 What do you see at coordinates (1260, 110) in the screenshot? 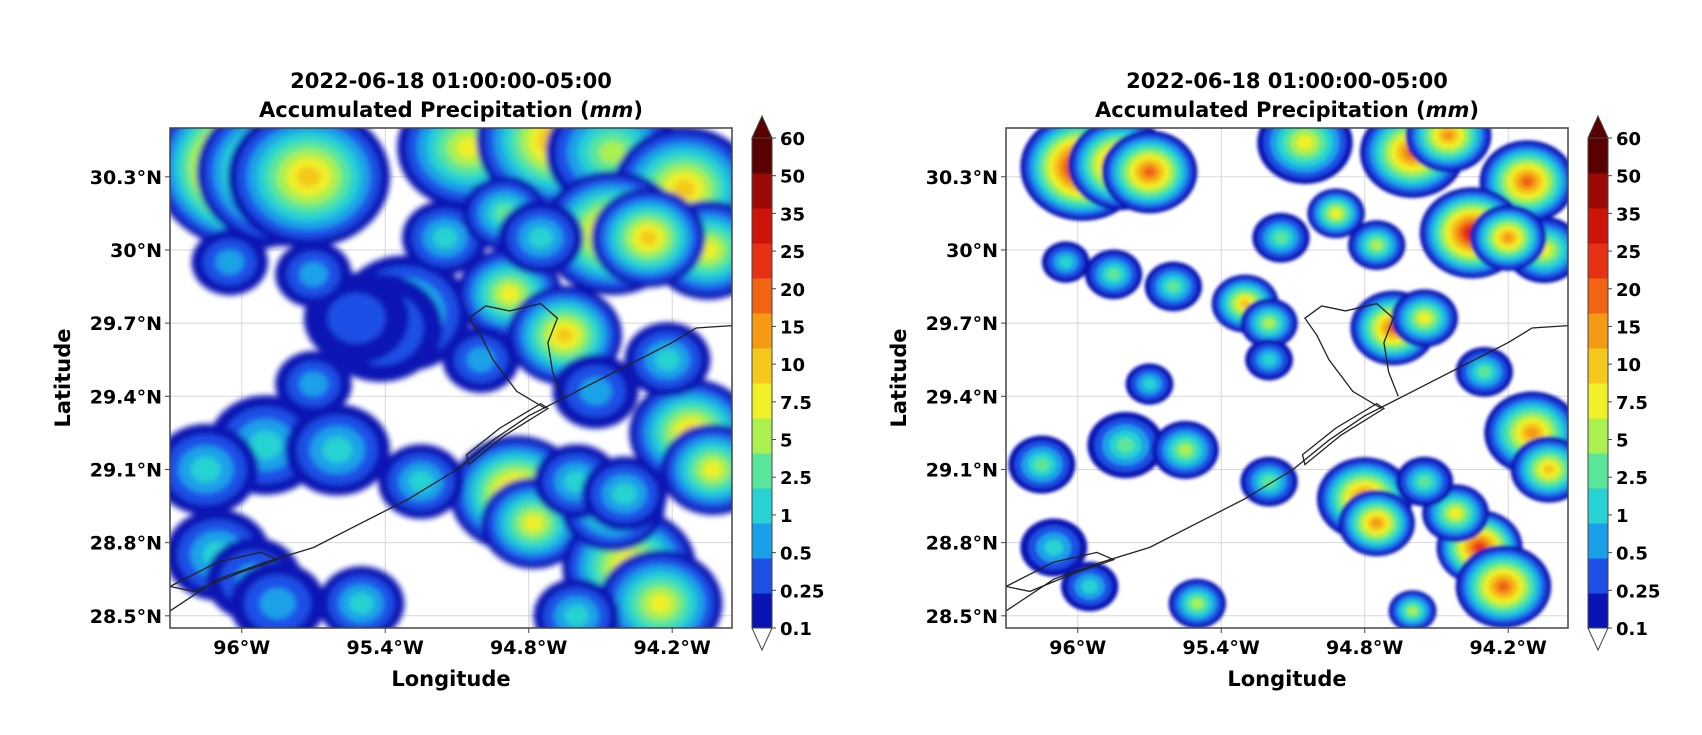
I see `chart-title-prefix: Accumulated Precipitation (` at bounding box center [1260, 110].